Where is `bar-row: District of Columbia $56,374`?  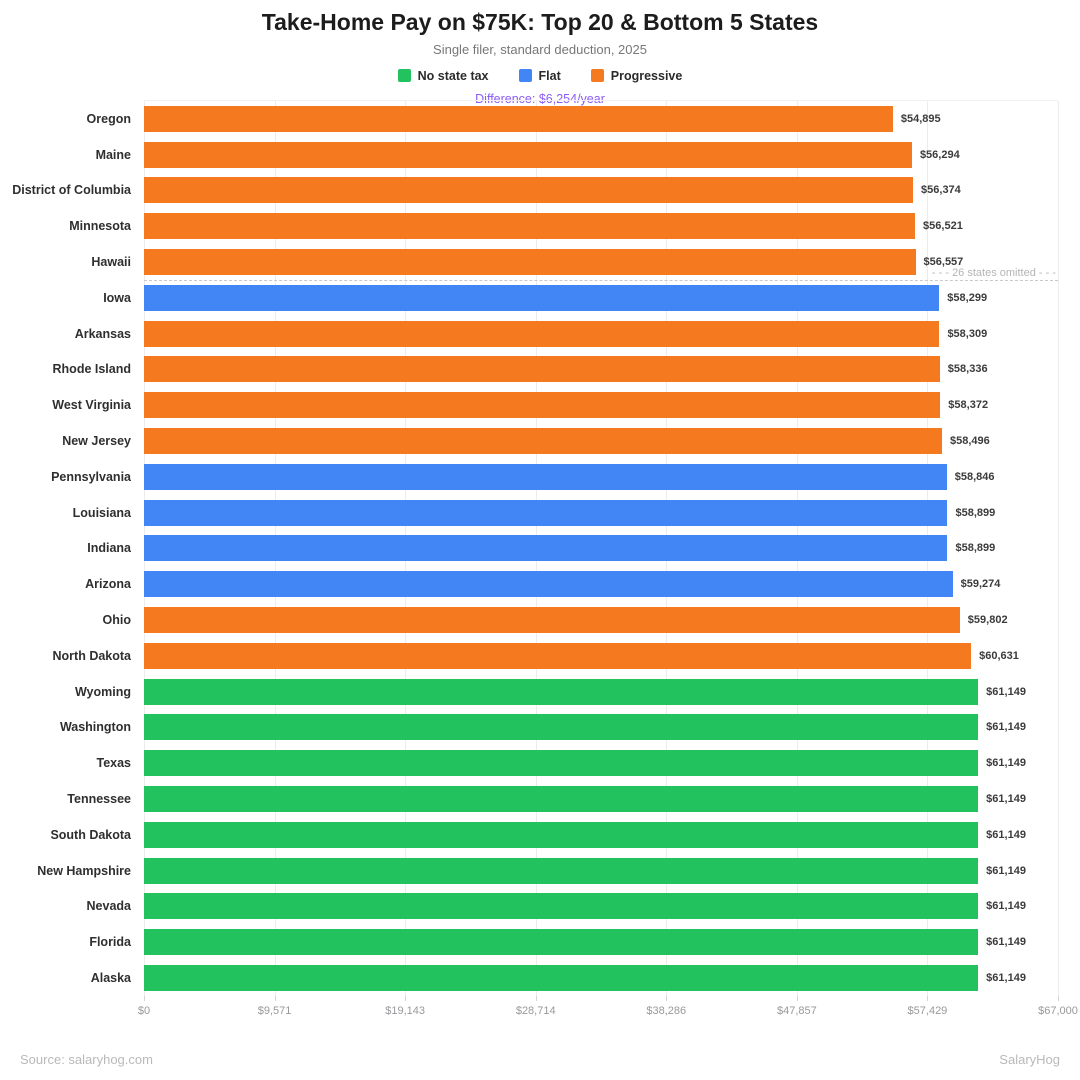 bar-row: District of Columbia $56,374 is located at coordinates (535, 191).